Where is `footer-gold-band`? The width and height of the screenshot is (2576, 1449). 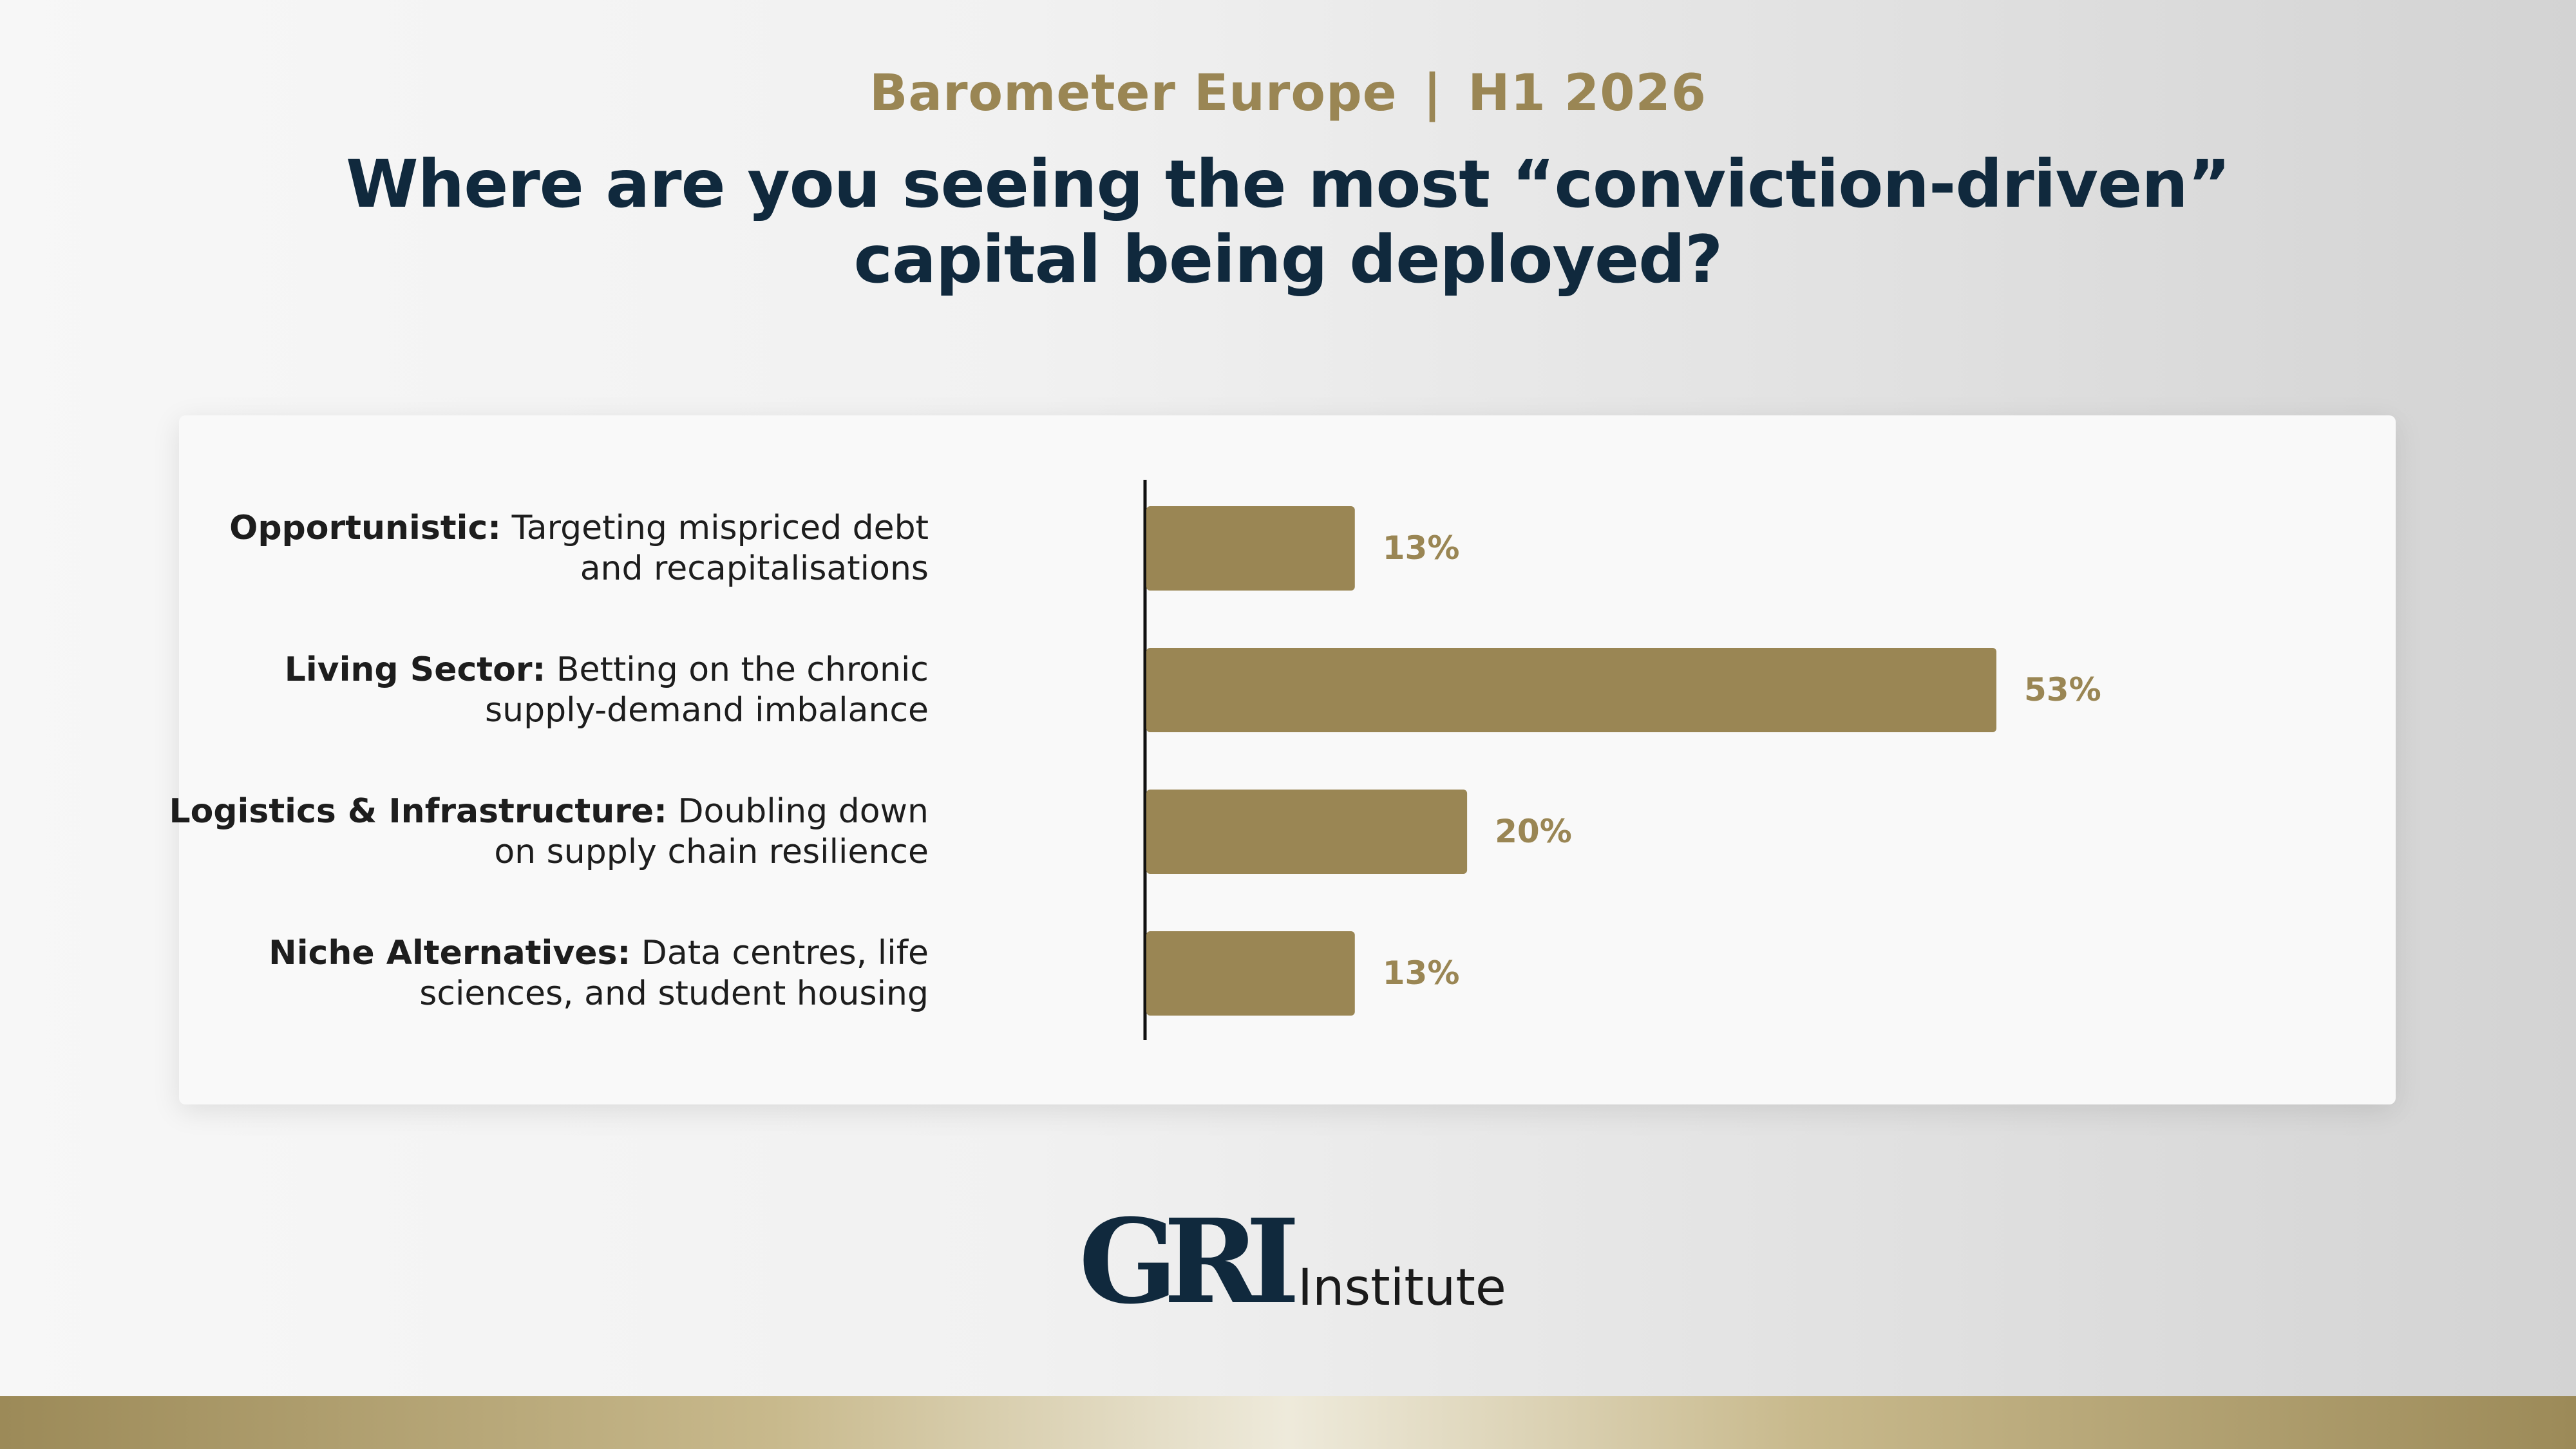 footer-gold-band is located at coordinates (1288, 1422).